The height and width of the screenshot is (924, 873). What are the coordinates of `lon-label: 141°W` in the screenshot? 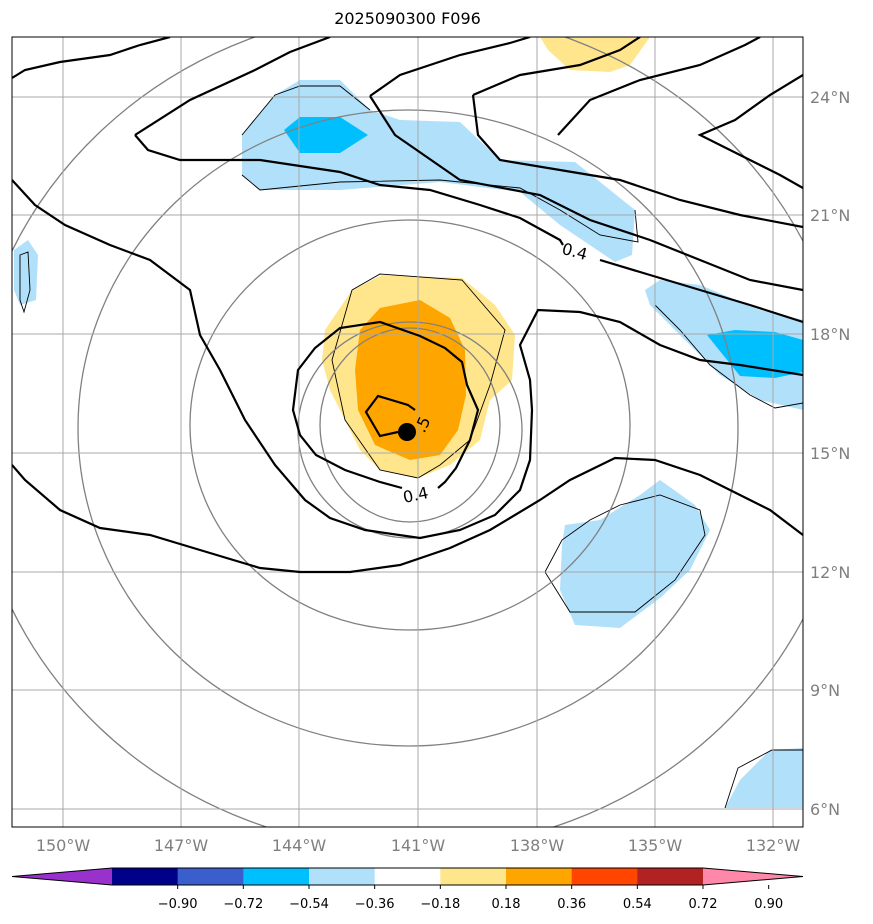 It's located at (418, 845).